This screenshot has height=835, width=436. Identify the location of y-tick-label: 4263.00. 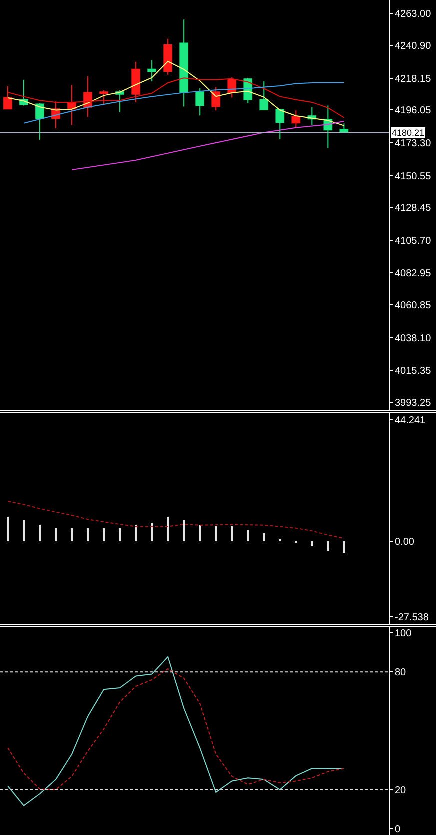
(413, 14).